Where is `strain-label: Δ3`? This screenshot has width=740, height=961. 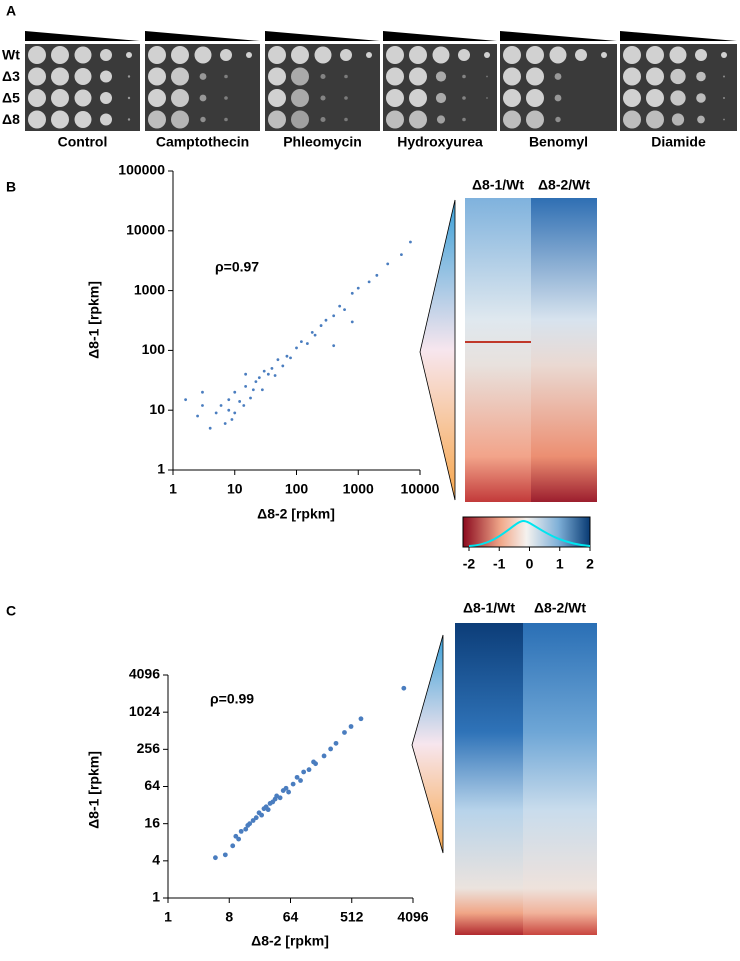 strain-label: Δ3 is located at coordinates (11, 76).